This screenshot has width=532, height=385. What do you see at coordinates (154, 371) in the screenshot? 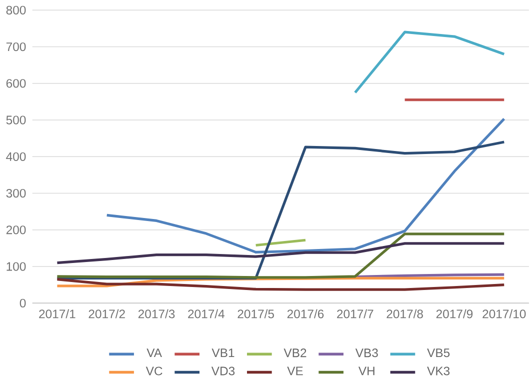
I see `legend-label: VC` at bounding box center [154, 371].